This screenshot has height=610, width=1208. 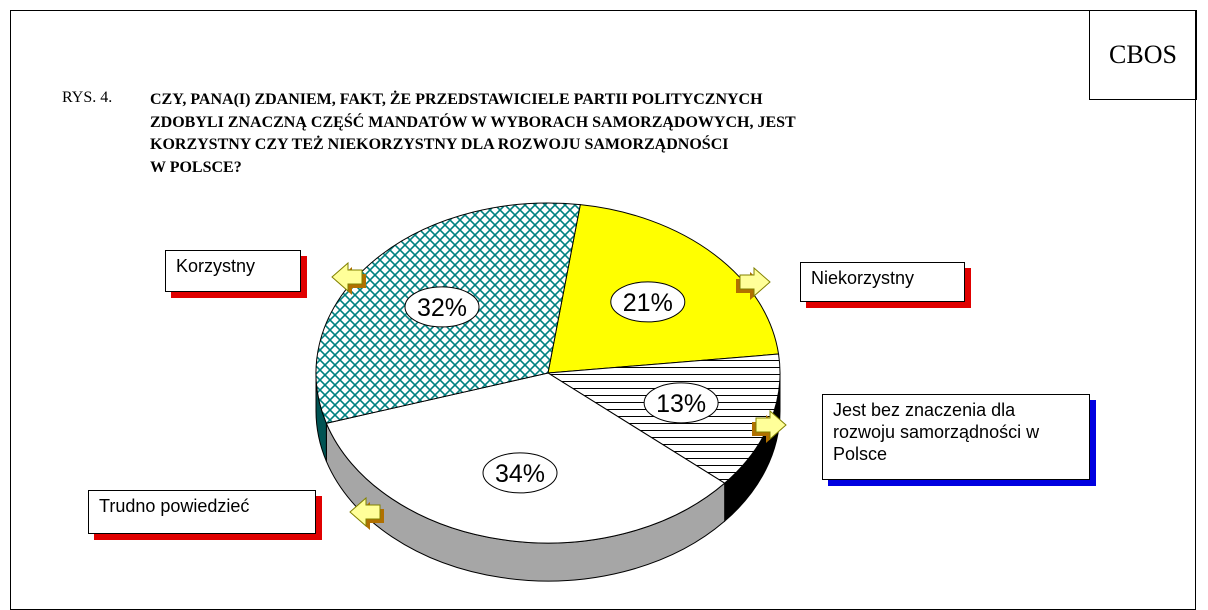 I want to click on value-label: 34%, so click(x=520, y=474).